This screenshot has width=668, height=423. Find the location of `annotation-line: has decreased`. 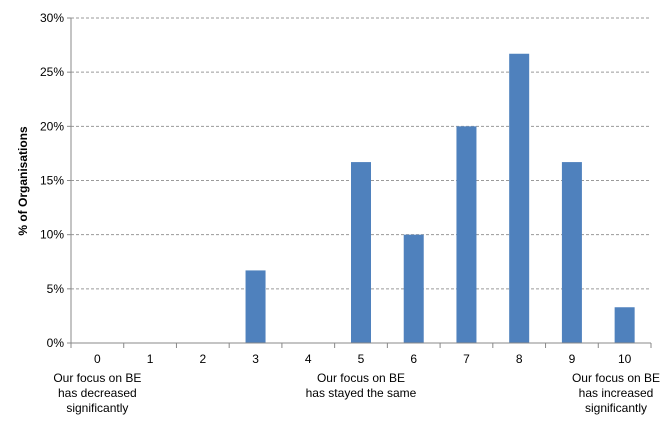

annotation-line: has decreased is located at coordinates (97, 393).